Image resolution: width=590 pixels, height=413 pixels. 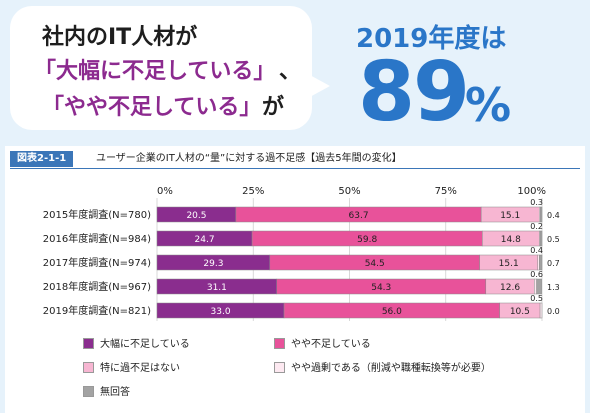 I want to click on legend-item: 特に過不足はない, so click(x=131, y=369).